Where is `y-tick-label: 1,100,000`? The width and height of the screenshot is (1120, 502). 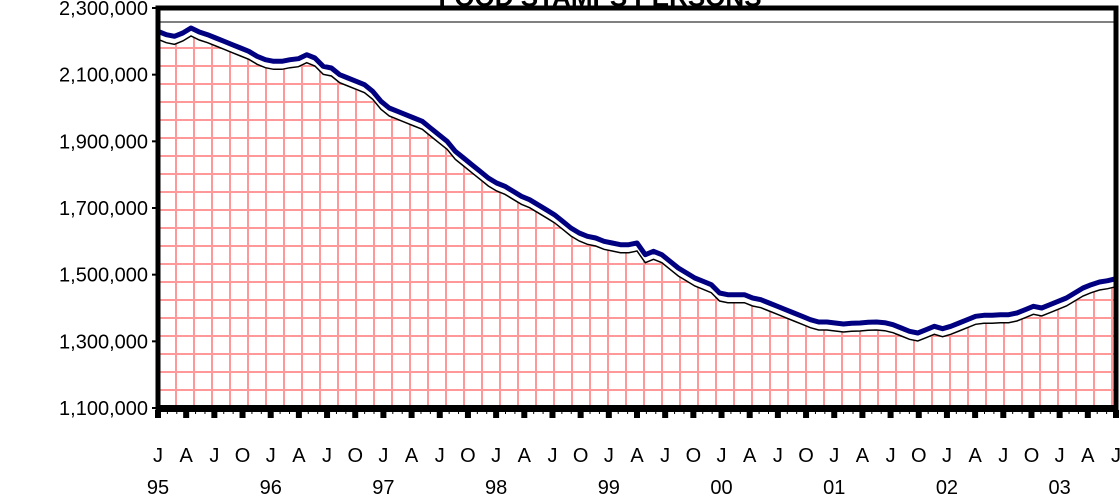
y-tick-label: 1,100,000 is located at coordinates (103, 409).